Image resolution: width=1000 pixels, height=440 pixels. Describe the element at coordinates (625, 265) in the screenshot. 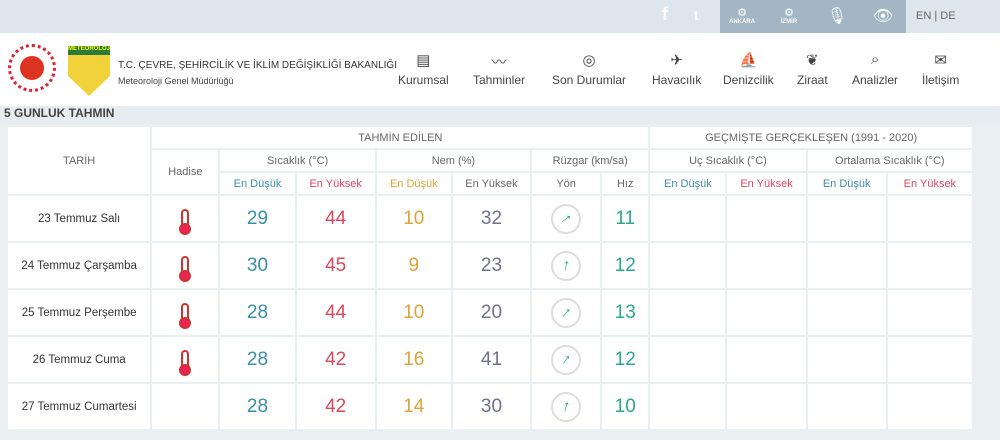

I see `wind-speed: 12` at that location.